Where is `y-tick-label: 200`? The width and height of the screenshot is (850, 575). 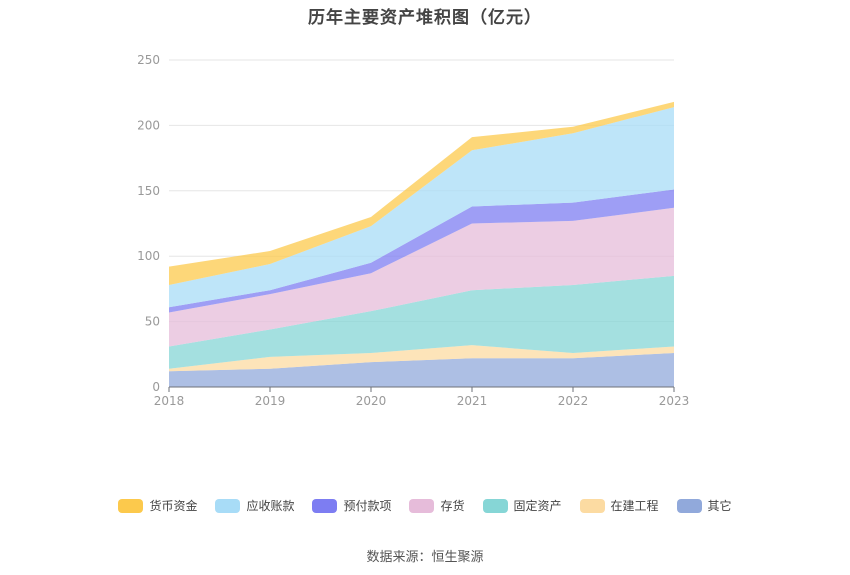
y-tick-label: 200 is located at coordinates (148, 125).